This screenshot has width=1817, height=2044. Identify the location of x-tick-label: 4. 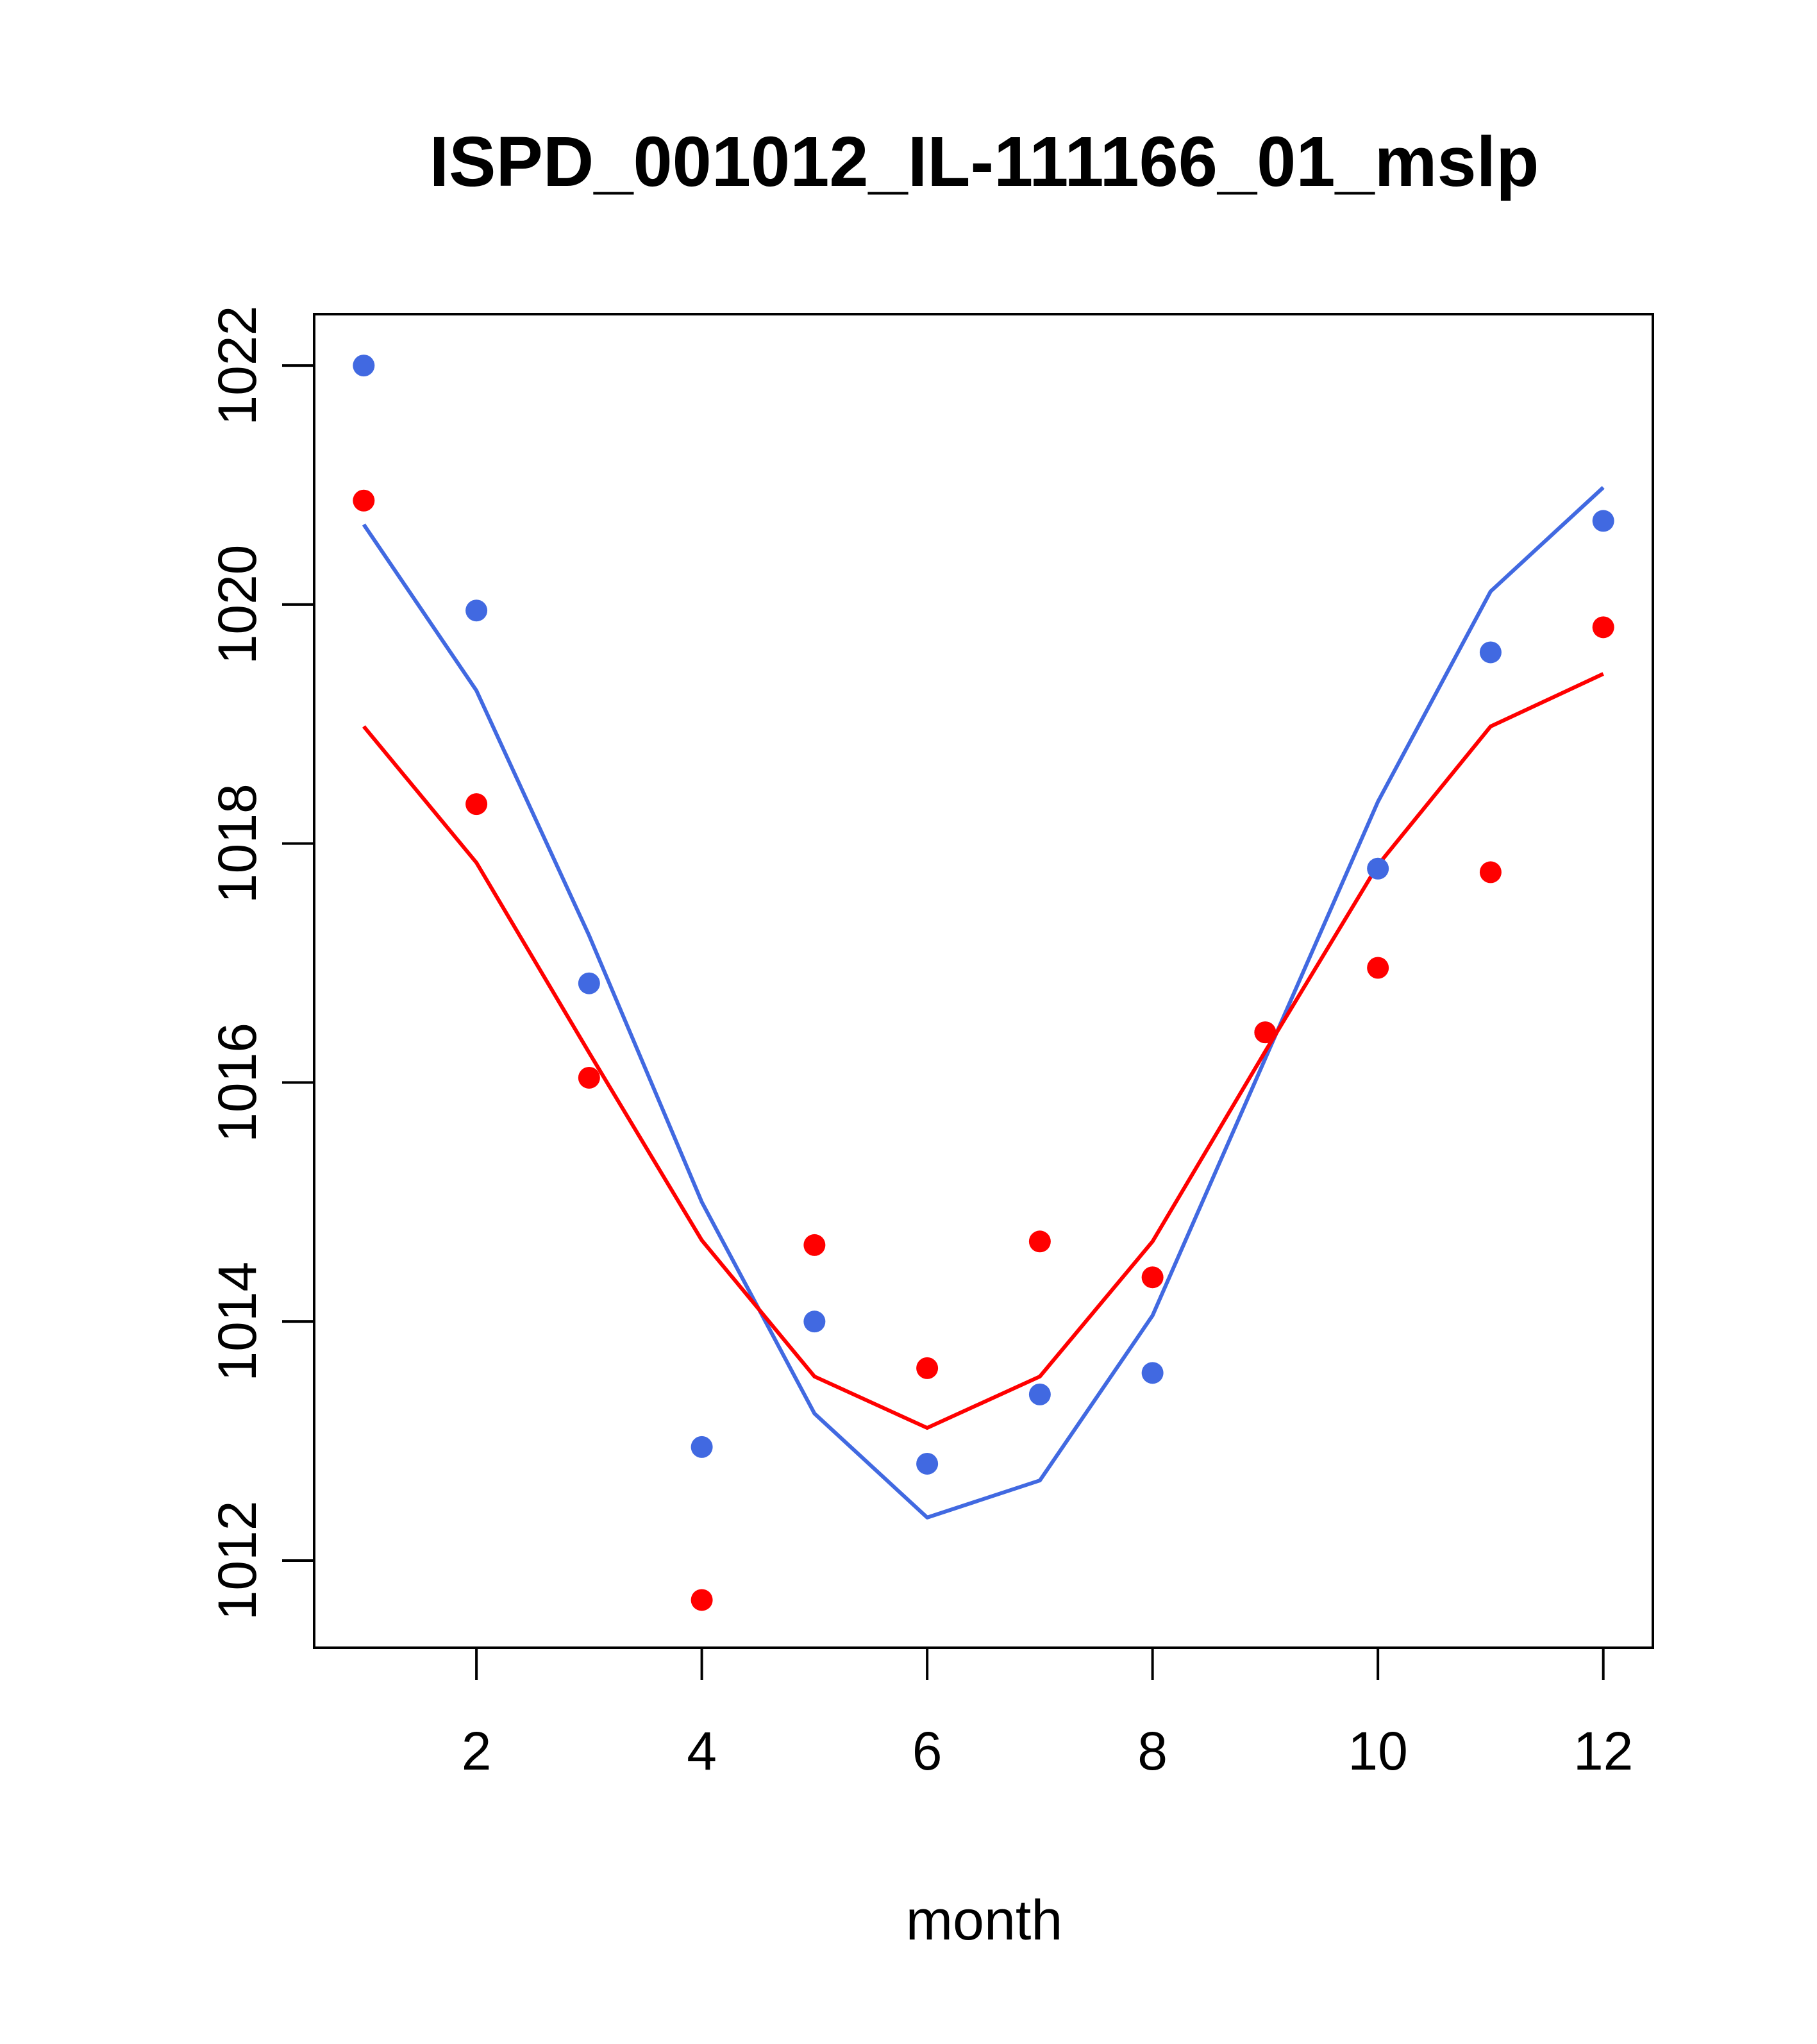
(702, 1751).